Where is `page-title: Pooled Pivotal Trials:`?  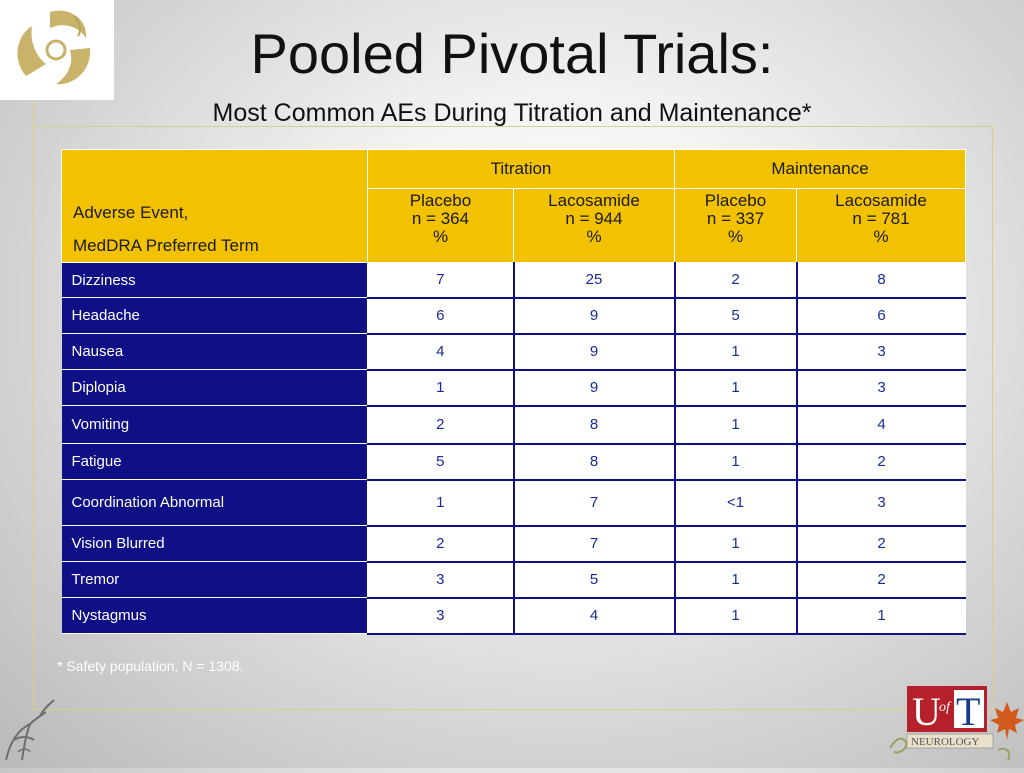 page-title: Pooled Pivotal Trials: is located at coordinates (512, 53).